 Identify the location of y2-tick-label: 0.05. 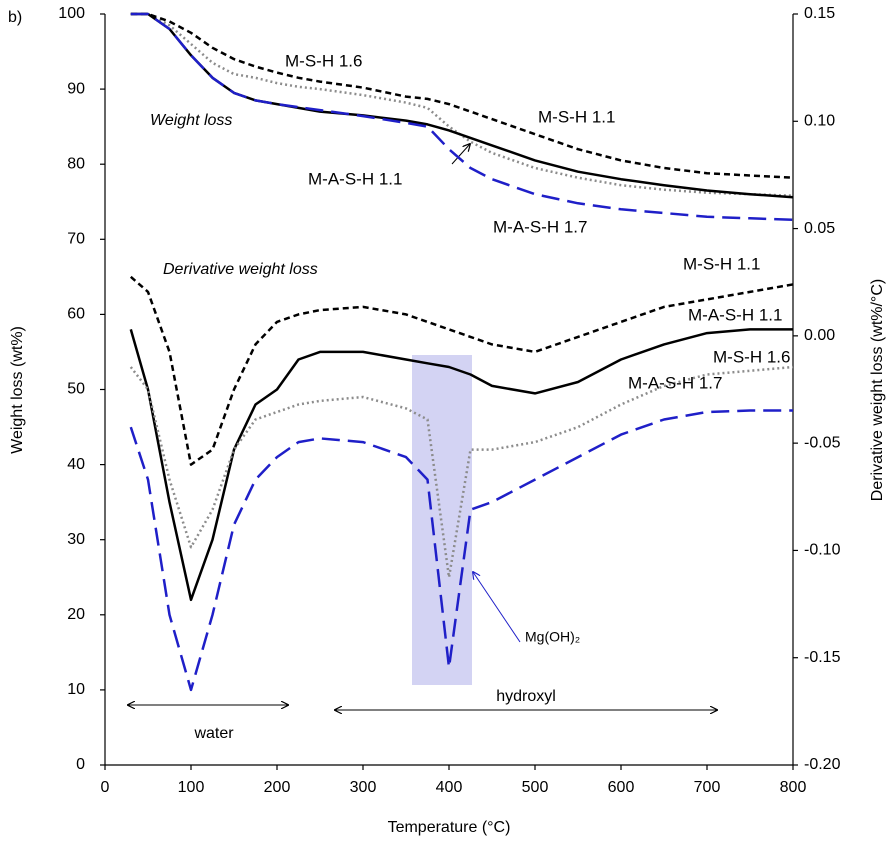
(819, 228).